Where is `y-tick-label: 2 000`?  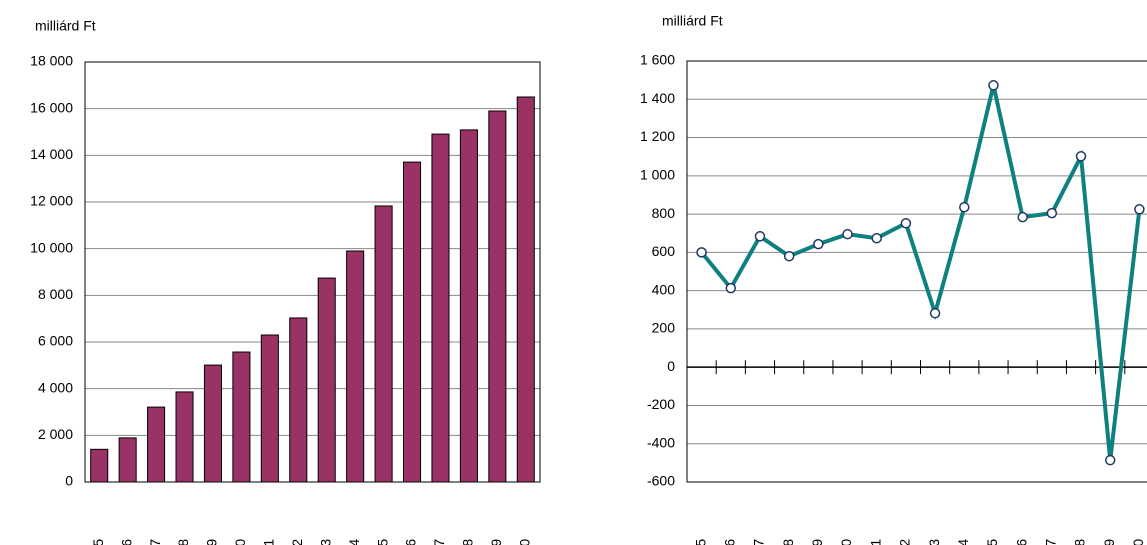 y-tick-label: 2 000 is located at coordinates (55, 434).